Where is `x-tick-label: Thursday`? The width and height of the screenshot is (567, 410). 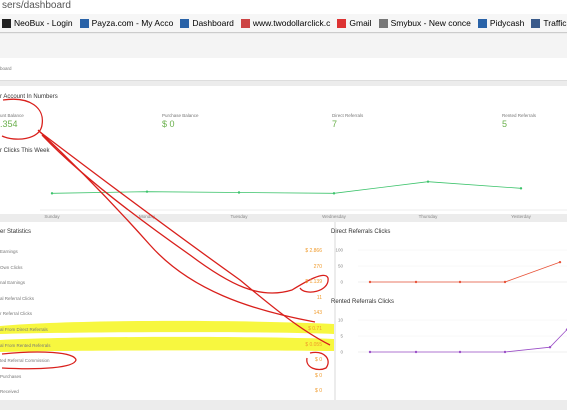
x-tick-label: Thursday is located at coordinates (429, 216).